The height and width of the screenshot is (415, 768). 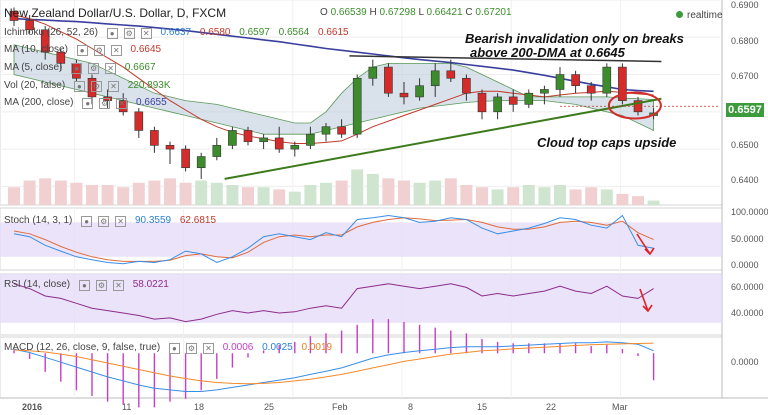 I want to click on stoch-arrow, so click(x=643, y=244).